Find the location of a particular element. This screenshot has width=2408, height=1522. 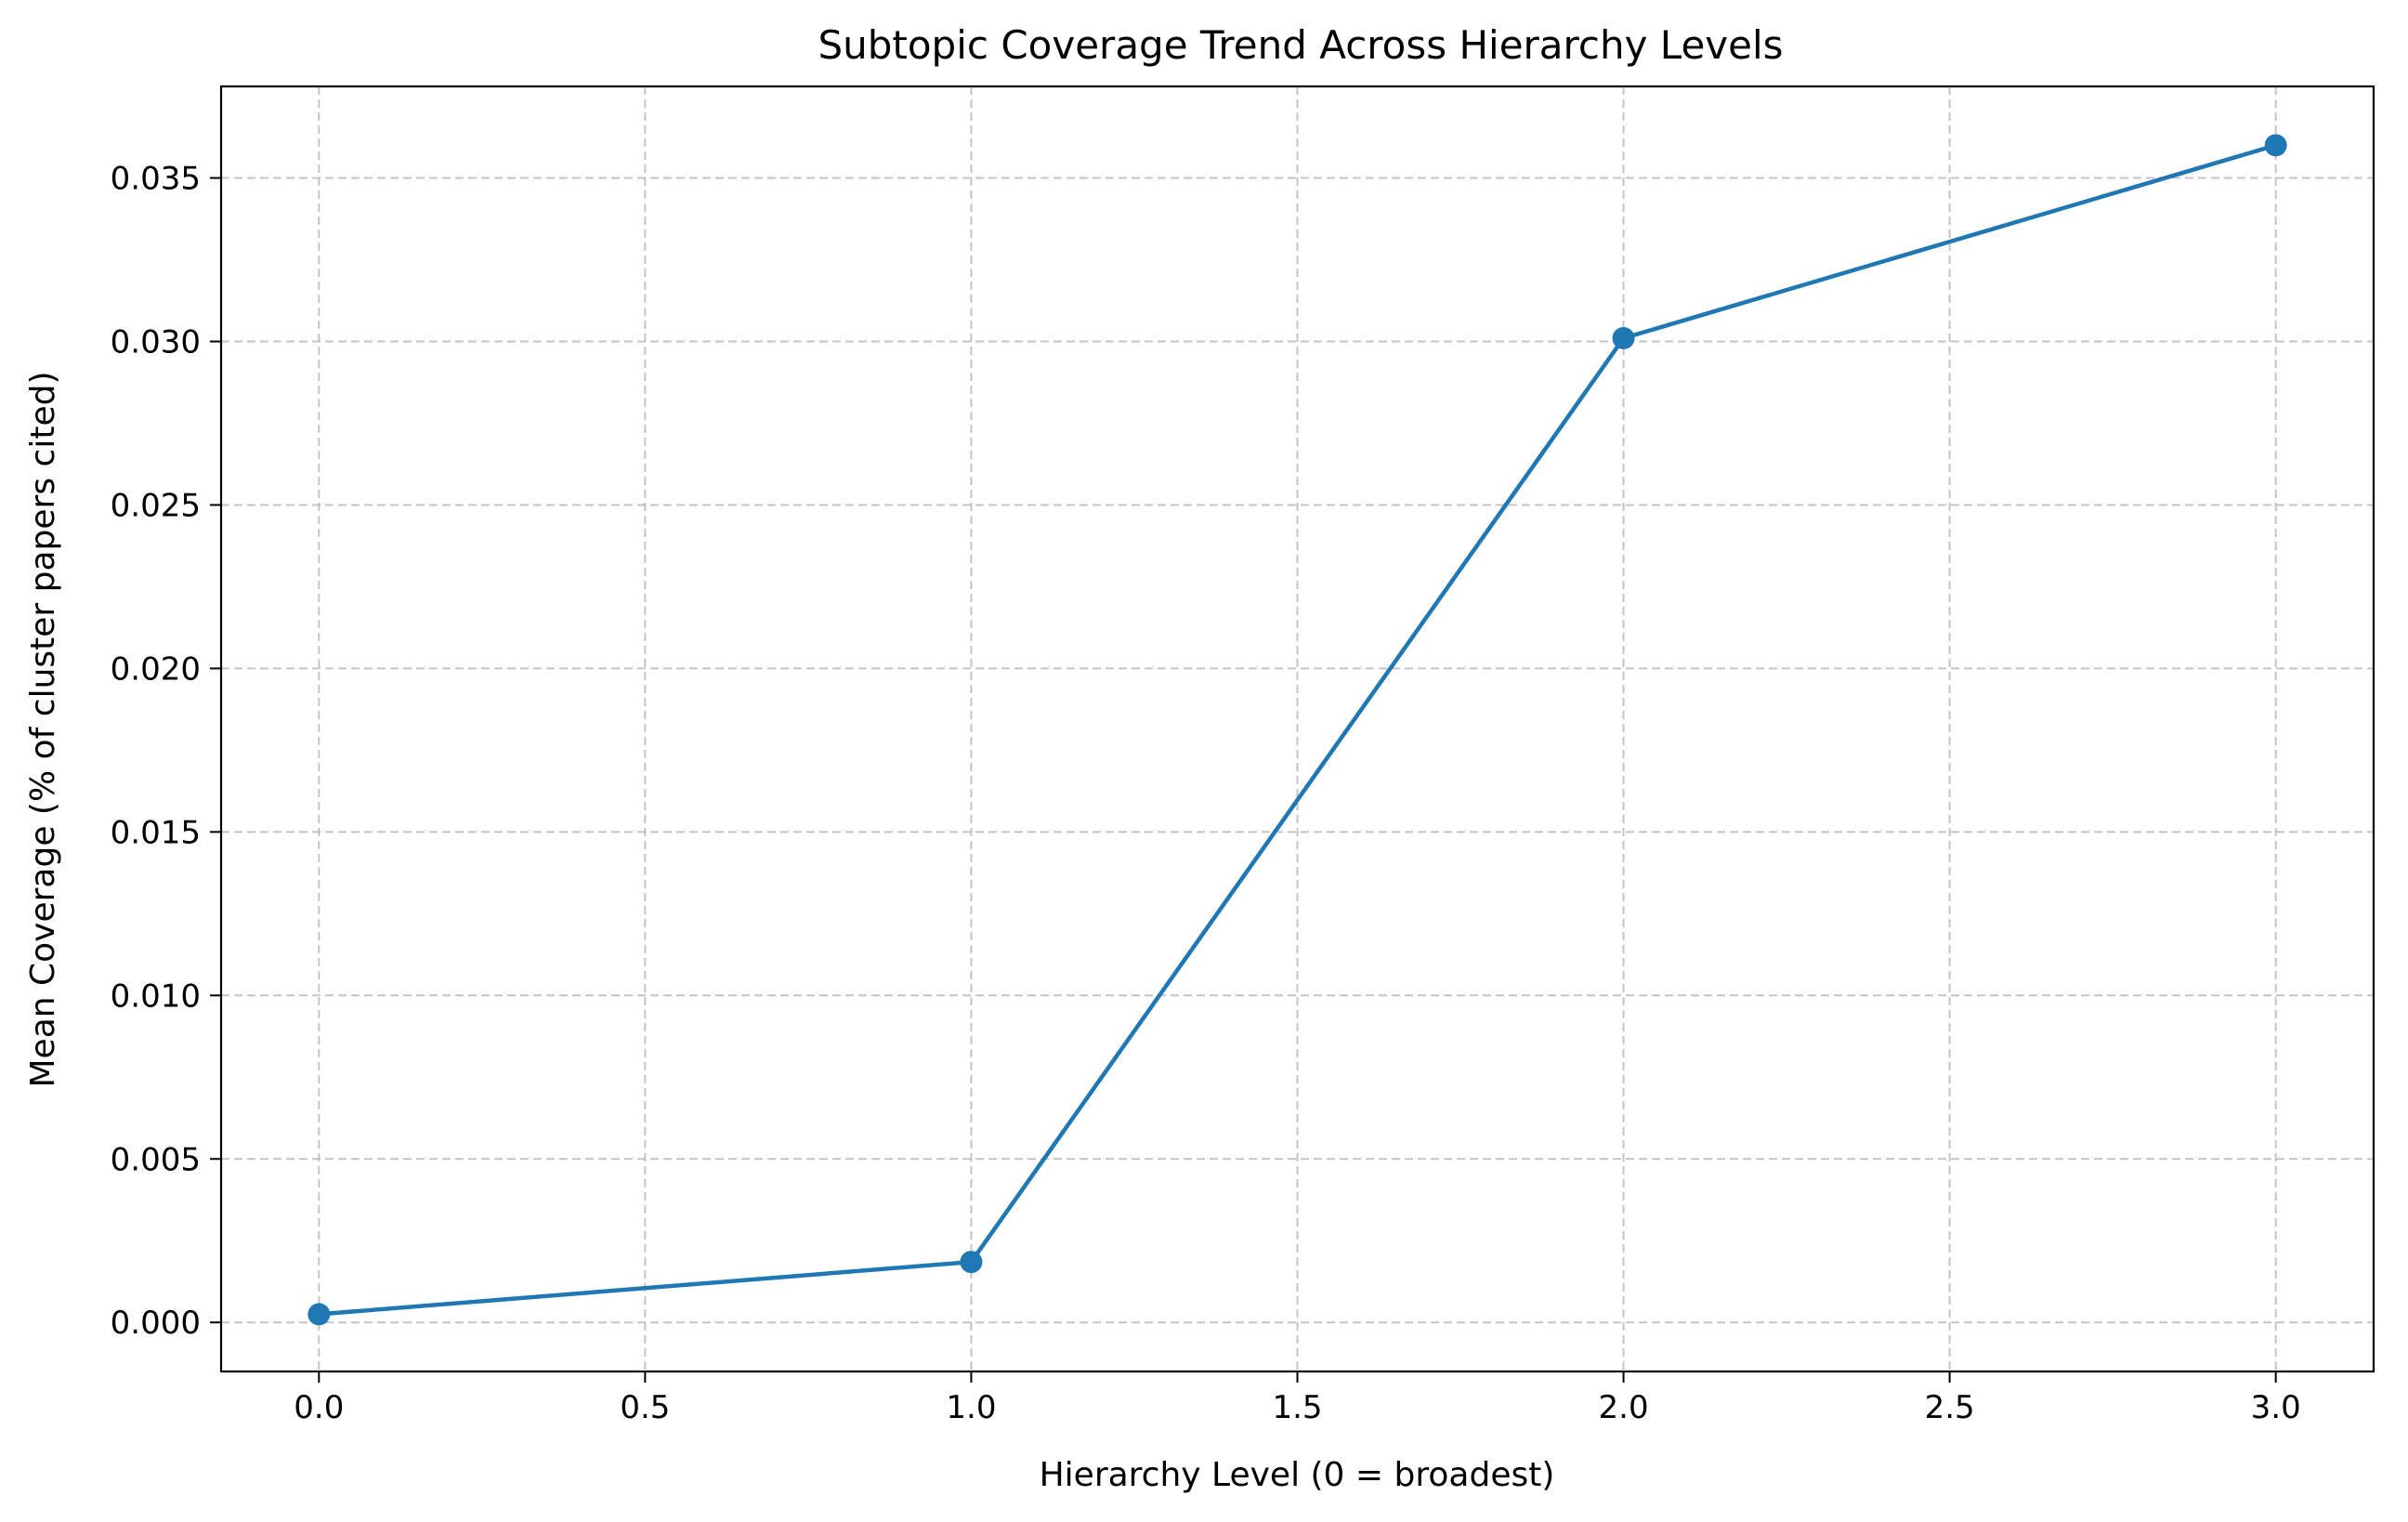

x-tick-label: 1.0 is located at coordinates (971, 1408).